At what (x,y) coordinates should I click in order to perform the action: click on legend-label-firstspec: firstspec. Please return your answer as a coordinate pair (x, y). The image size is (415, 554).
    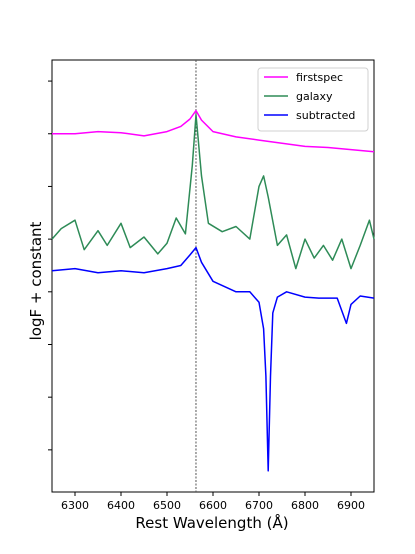
    Looking at the image, I should click on (319, 77).